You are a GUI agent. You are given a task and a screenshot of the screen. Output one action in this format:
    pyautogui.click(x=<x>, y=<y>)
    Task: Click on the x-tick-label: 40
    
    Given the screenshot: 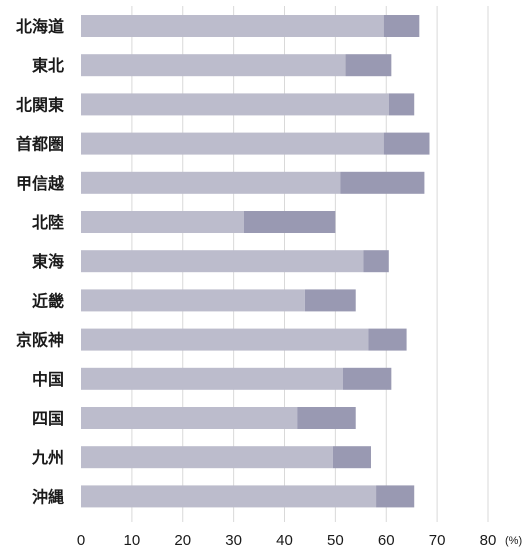 What is the action you would take?
    pyautogui.click(x=284, y=540)
    